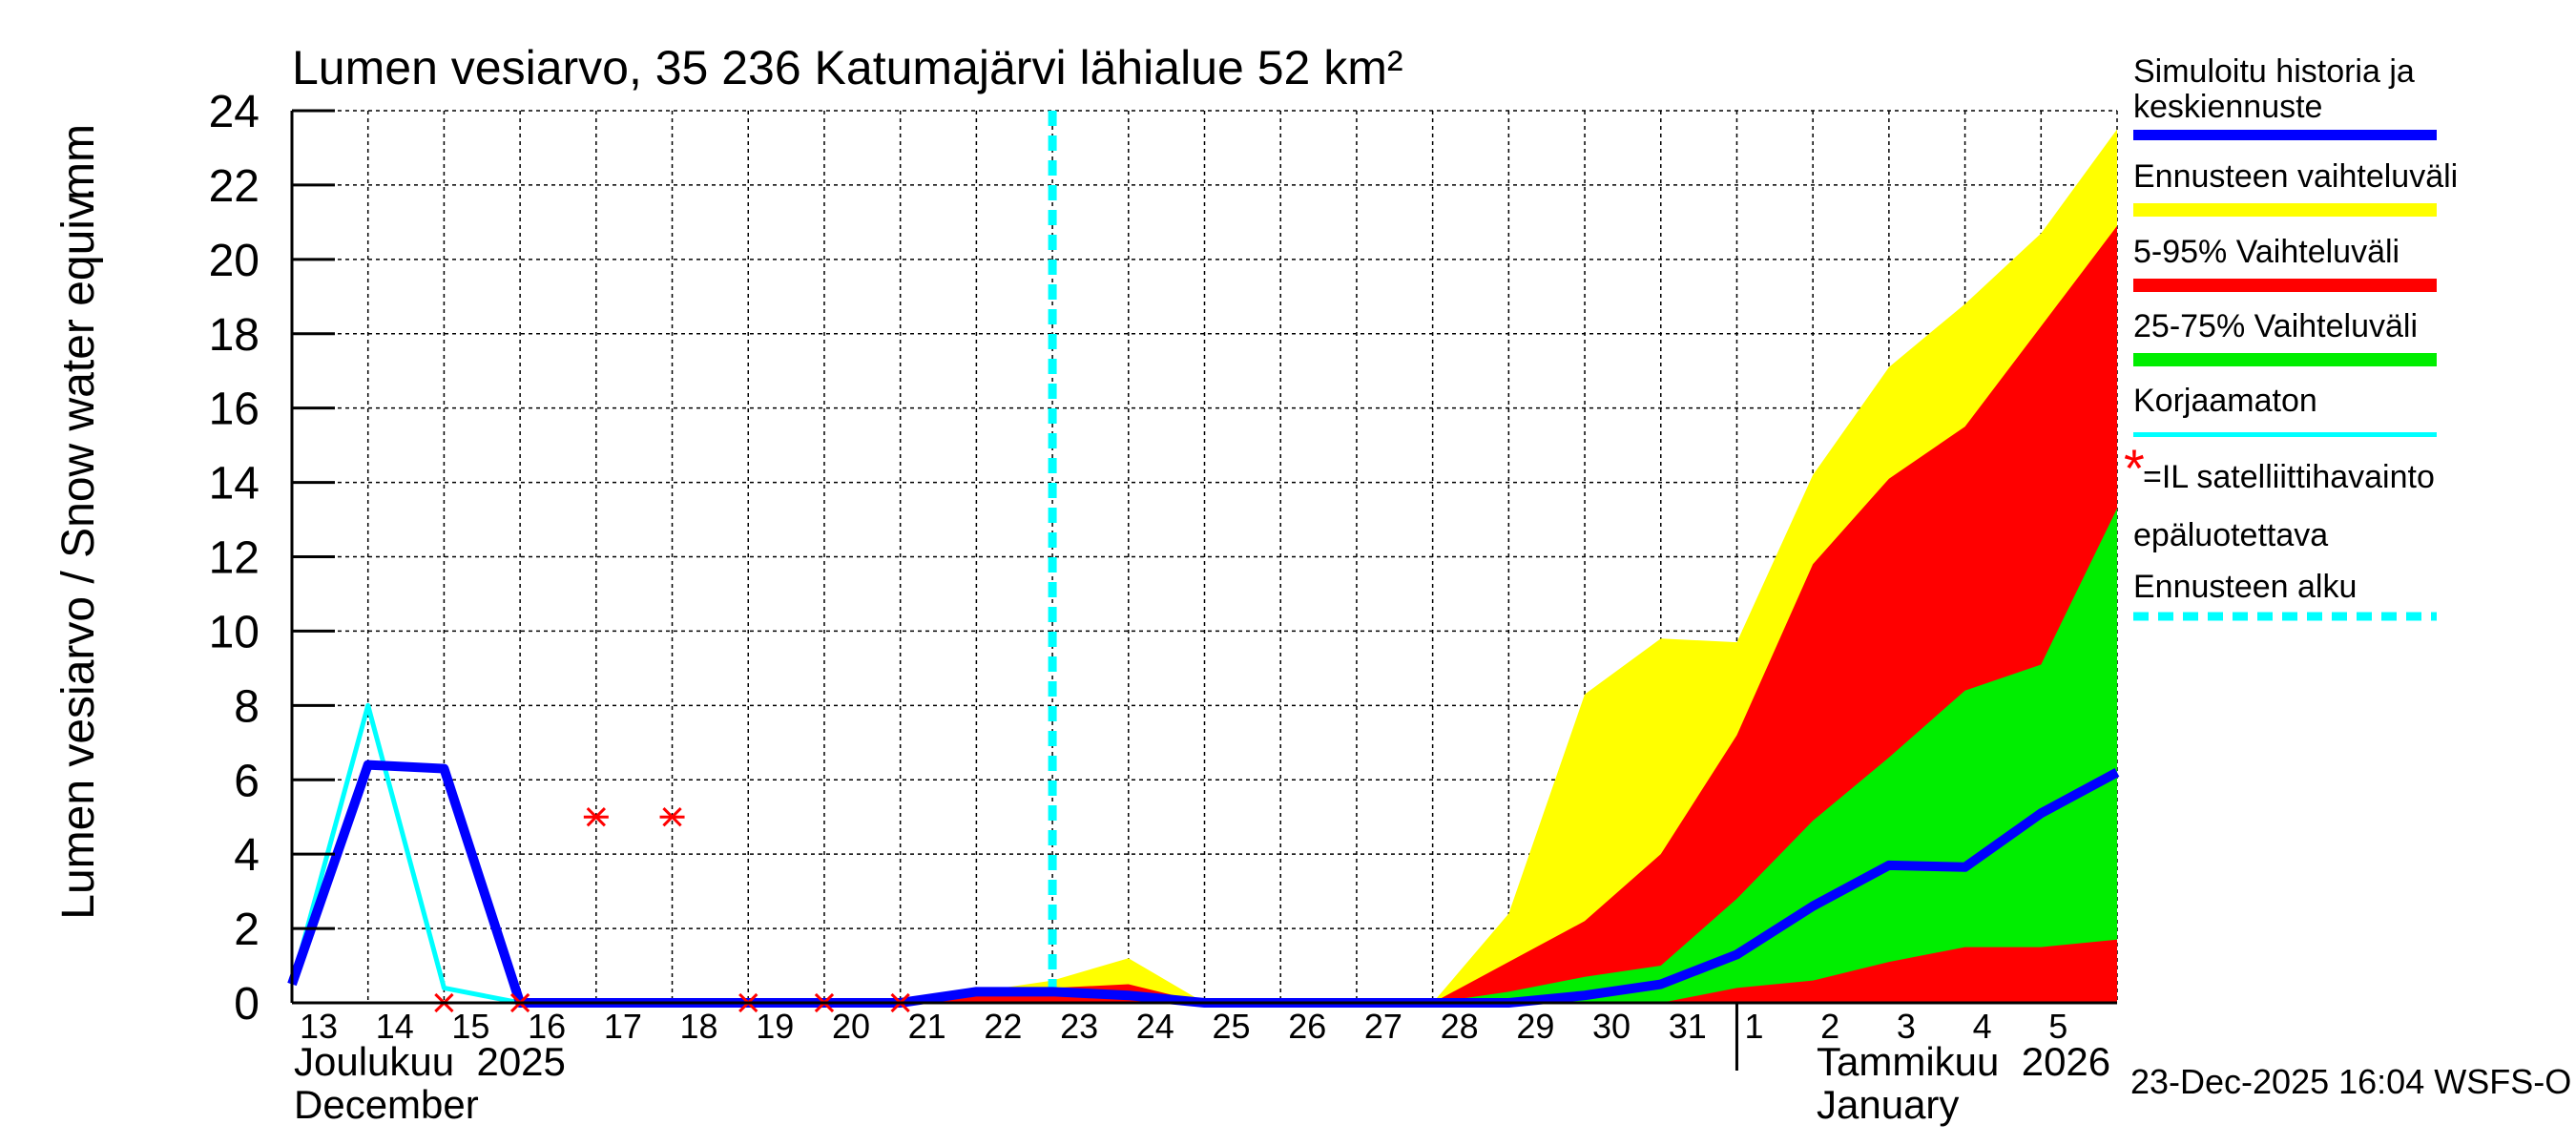  What do you see at coordinates (234, 336) in the screenshot?
I see `y-tick-label: 18` at bounding box center [234, 336].